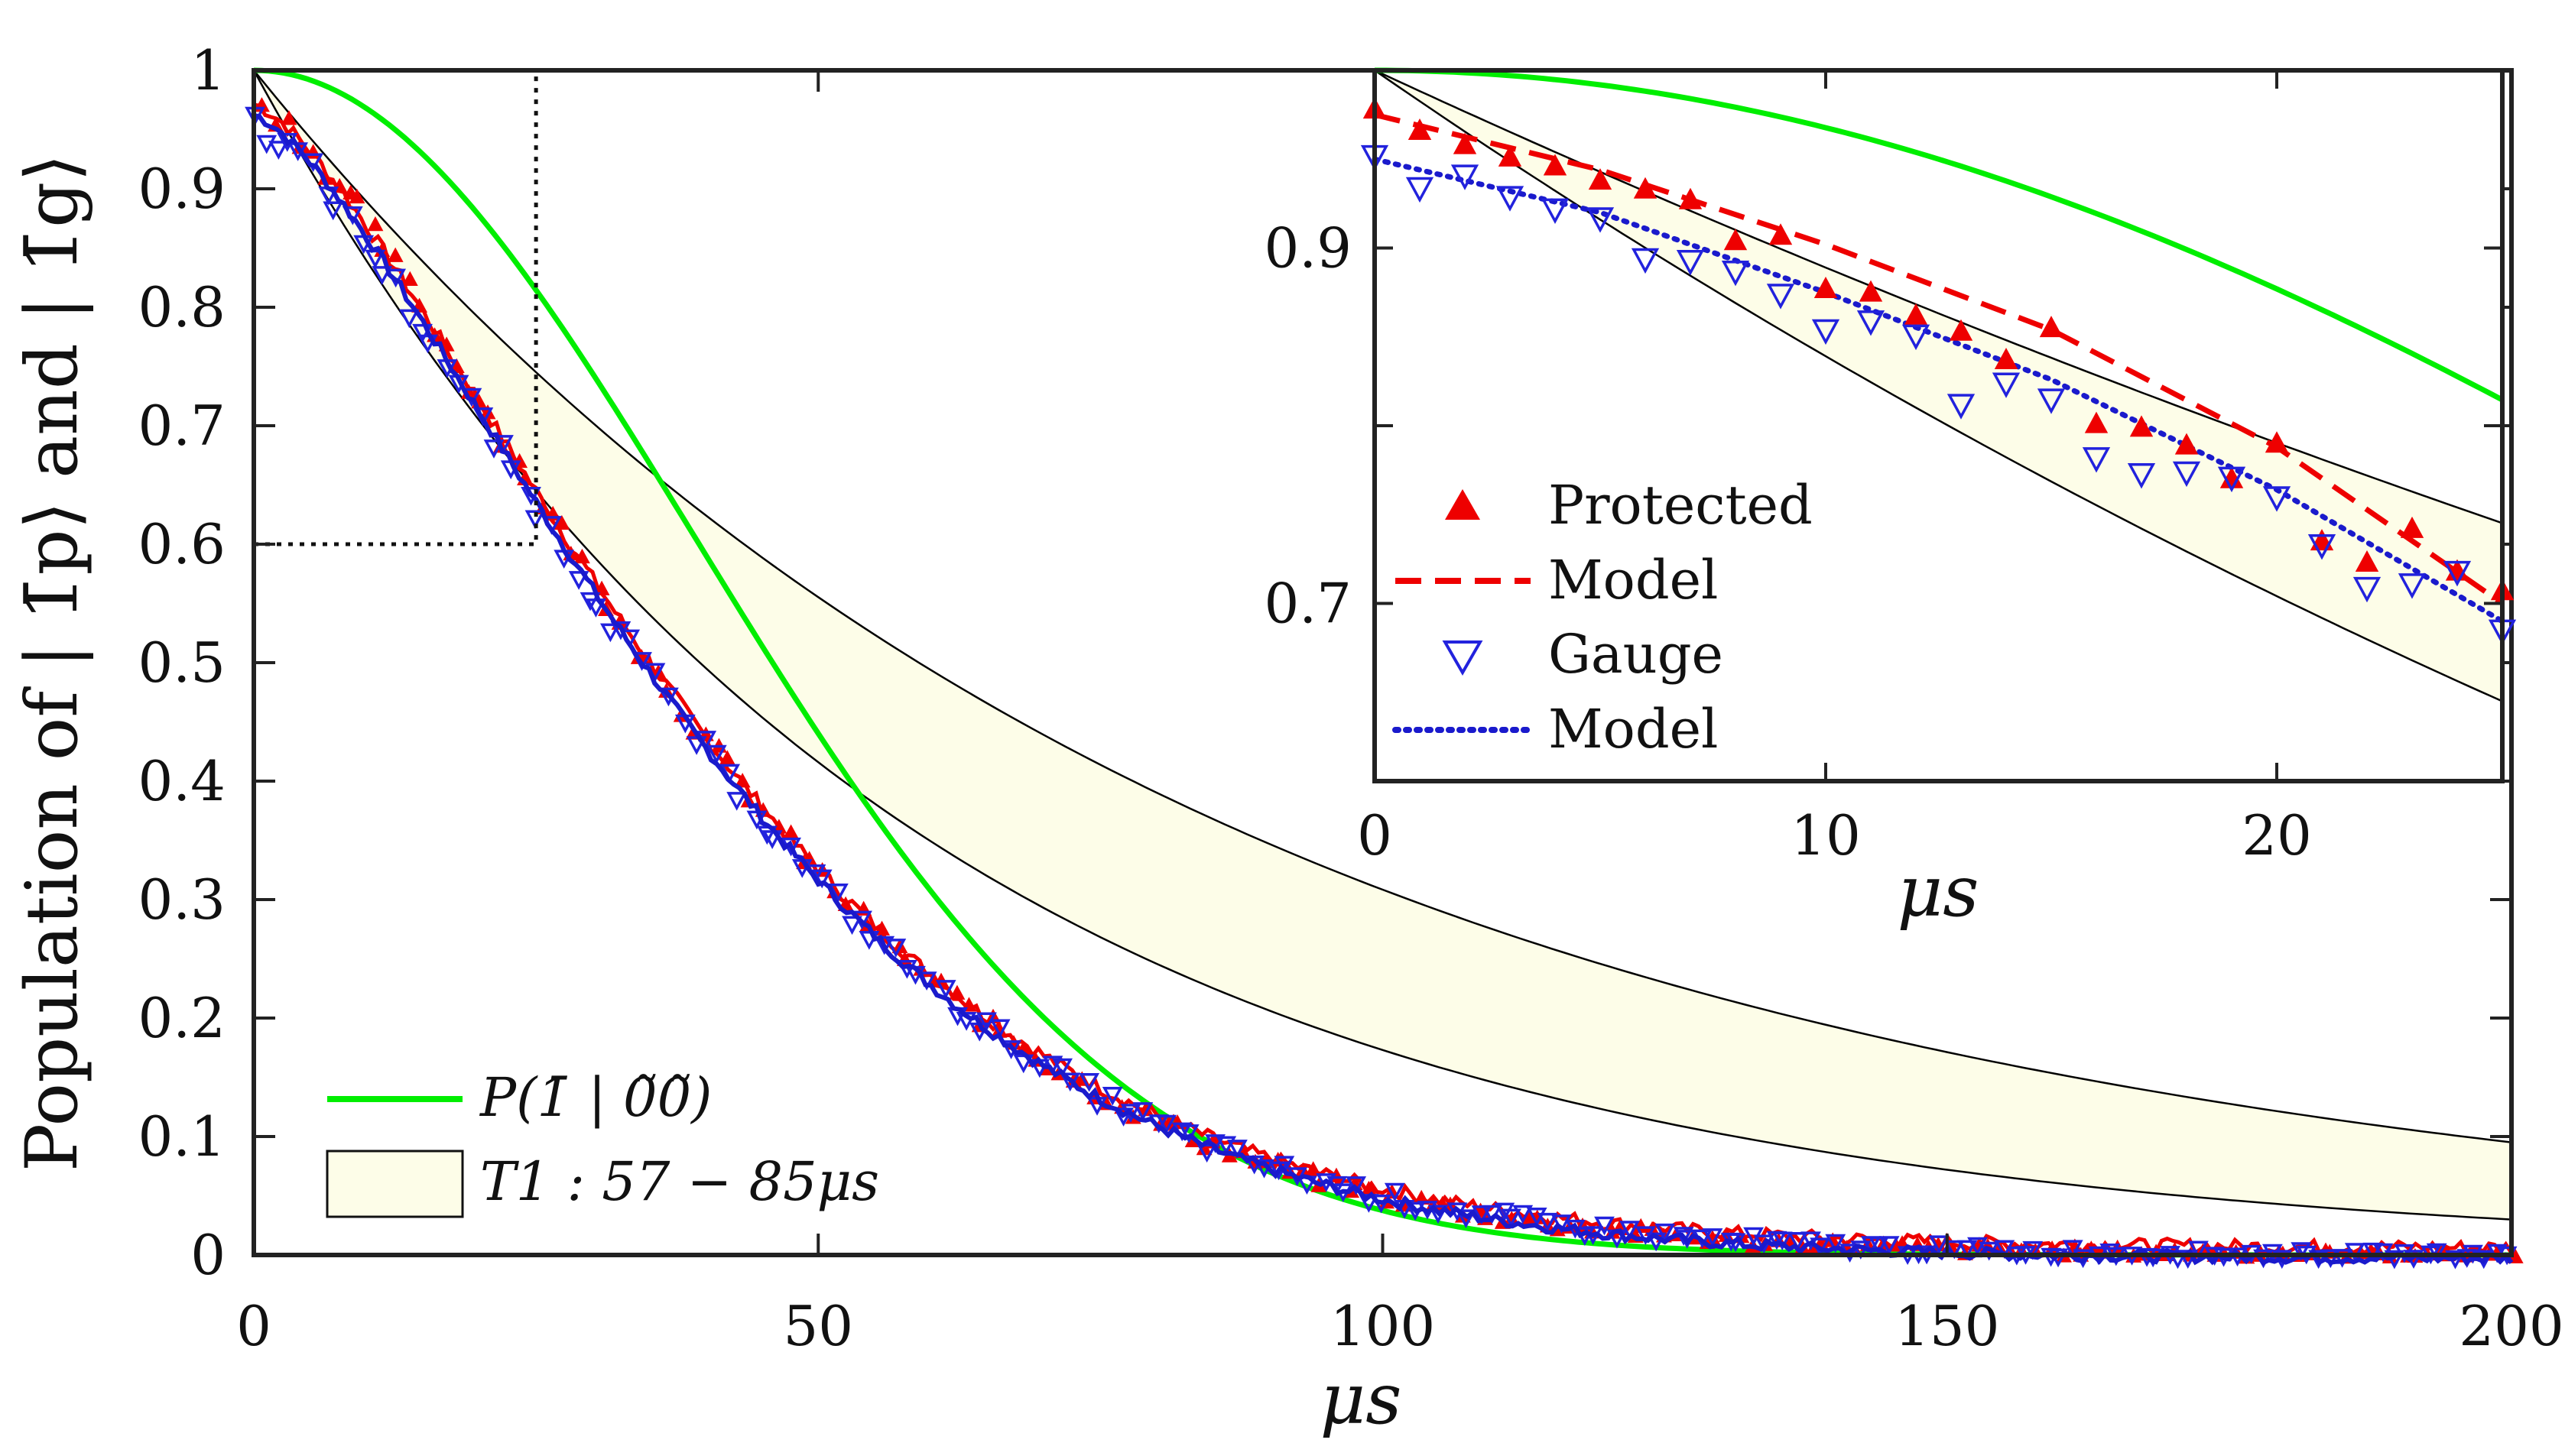  Describe the element at coordinates (1602, 617) in the screenshot. I see `inset-legend: Protected Model Gauge Model` at that location.